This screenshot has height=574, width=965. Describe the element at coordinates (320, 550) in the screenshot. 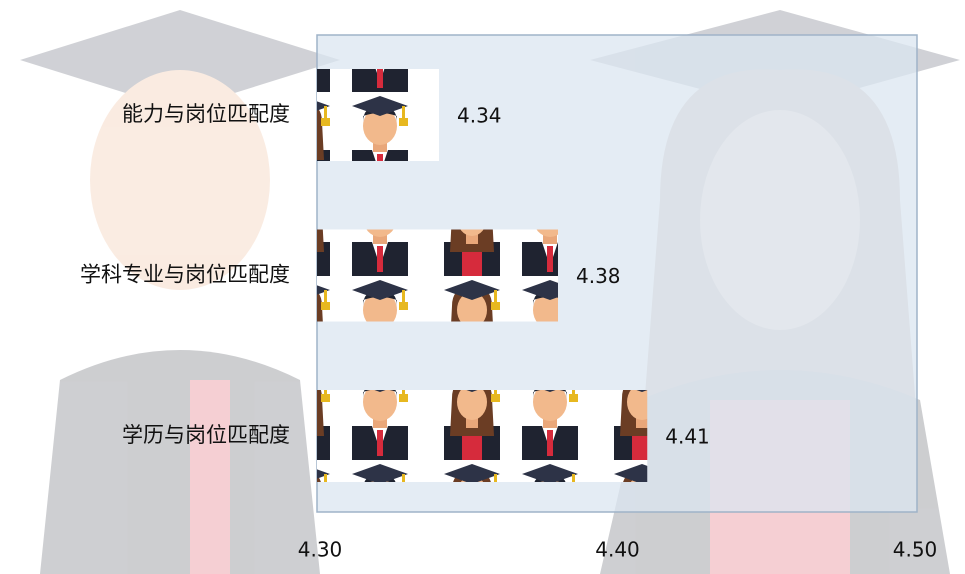

I see `x-tick-label: 4.30` at that location.